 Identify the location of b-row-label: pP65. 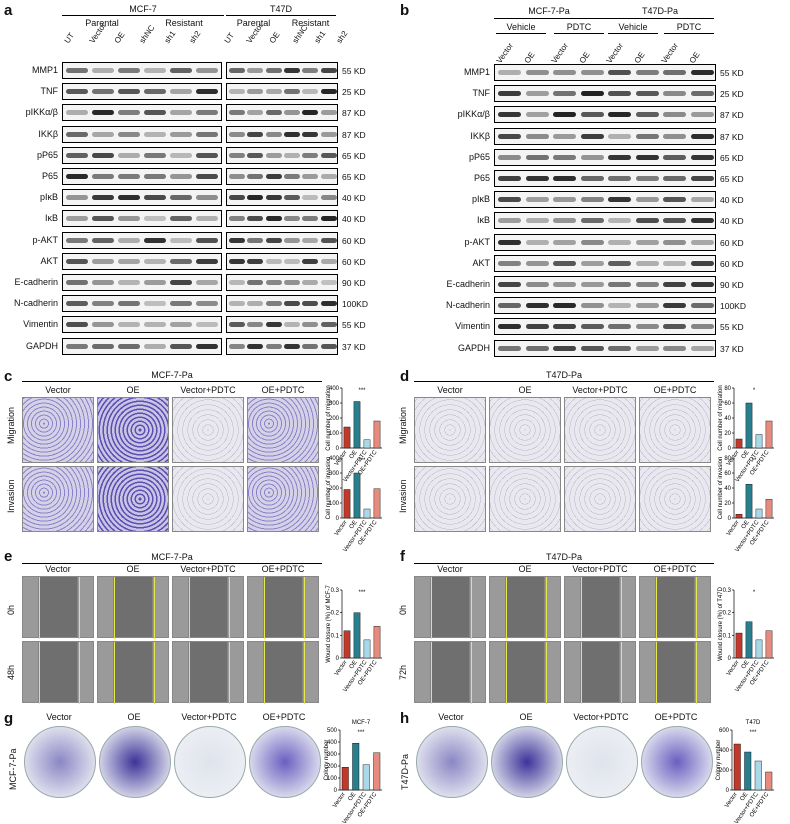
(479, 156).